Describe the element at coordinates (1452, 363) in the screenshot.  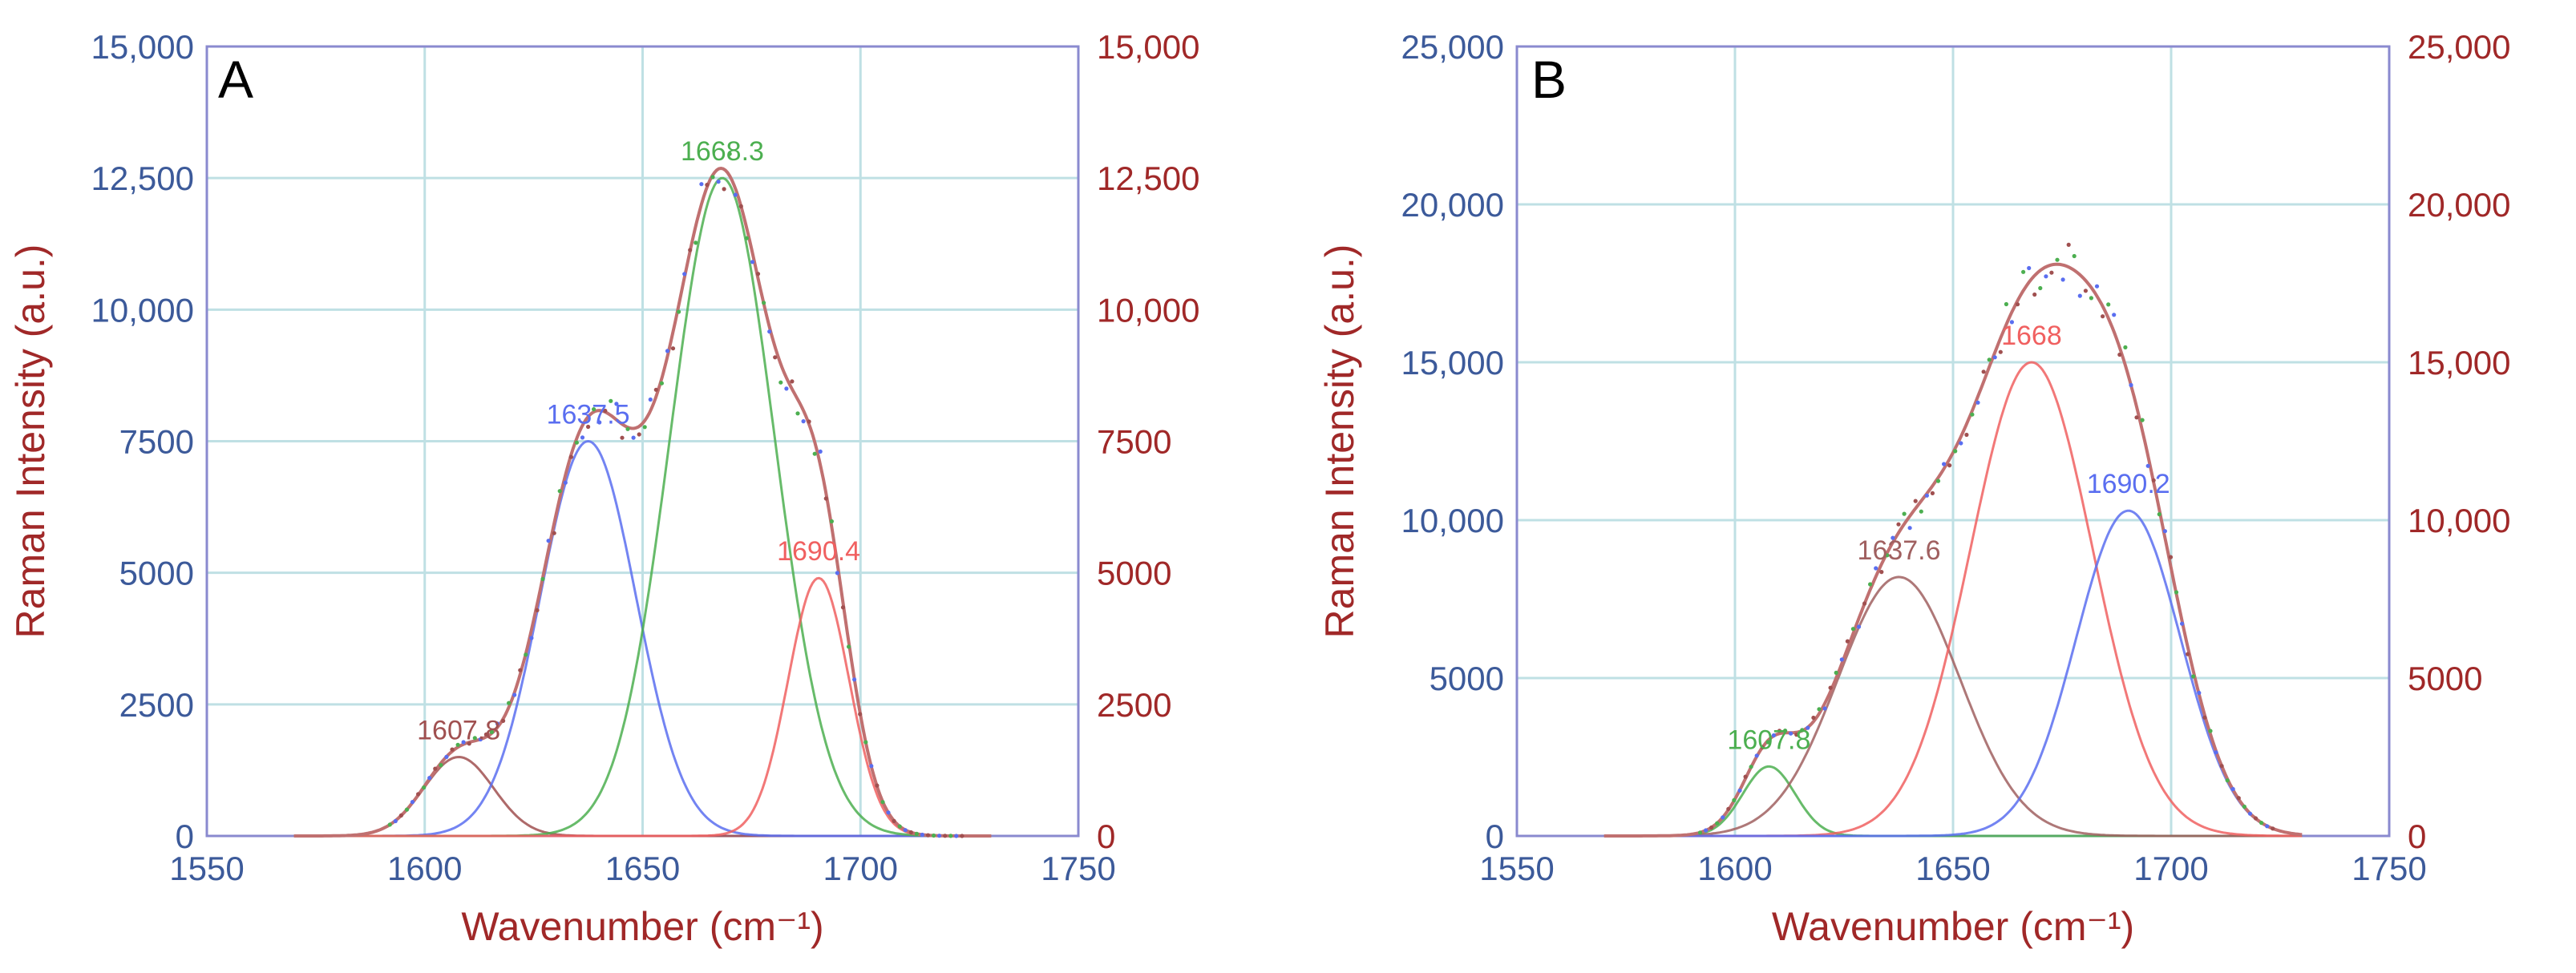
I see `y-tick-label-left: 15,000` at that location.